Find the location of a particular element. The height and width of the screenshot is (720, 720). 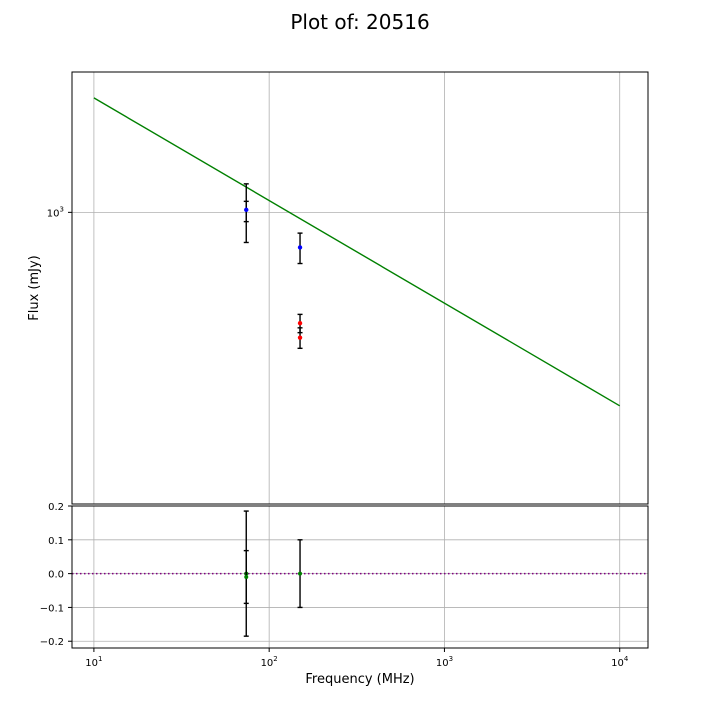

residual-y-tick-label: 0.2 is located at coordinates (56, 507).